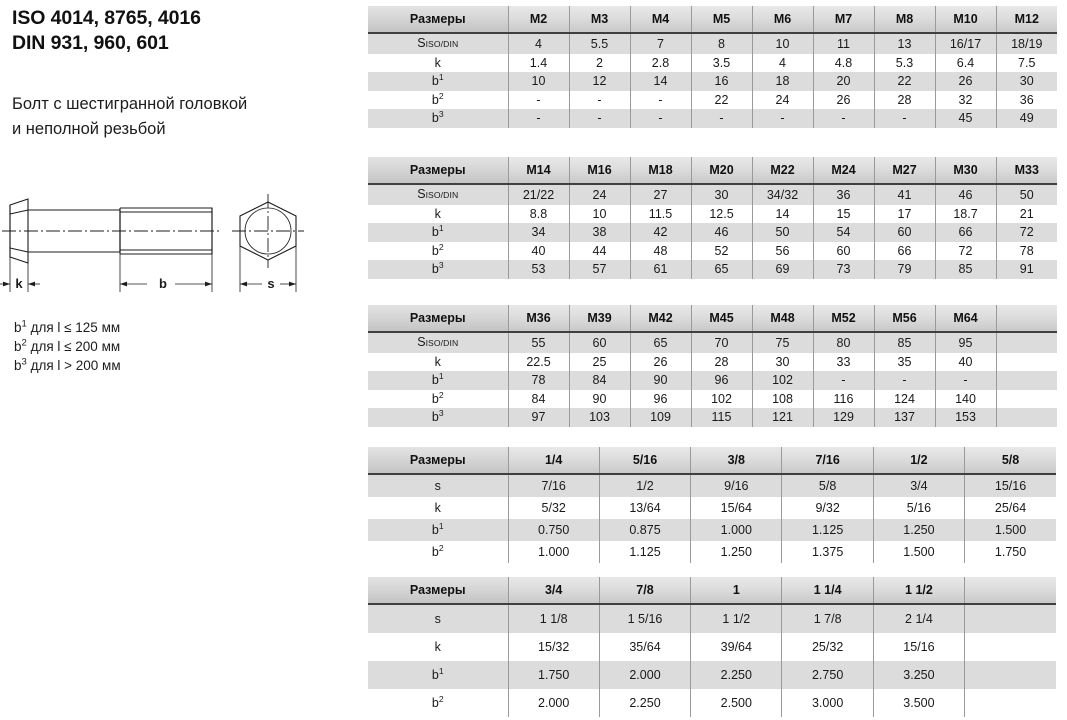 Image resolution: width=1067 pixels, height=720 pixels. What do you see at coordinates (599, 380) in the screenshot?
I see `table-cell: 84` at bounding box center [599, 380].